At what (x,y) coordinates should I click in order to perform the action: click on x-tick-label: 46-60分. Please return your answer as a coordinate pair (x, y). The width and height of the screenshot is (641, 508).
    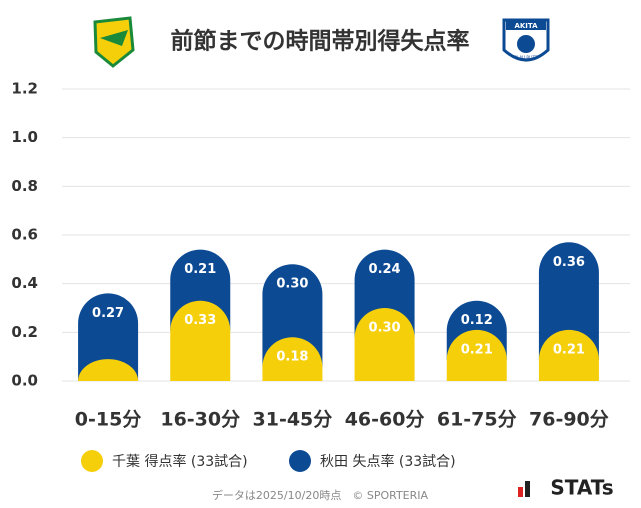
    Looking at the image, I should click on (385, 420).